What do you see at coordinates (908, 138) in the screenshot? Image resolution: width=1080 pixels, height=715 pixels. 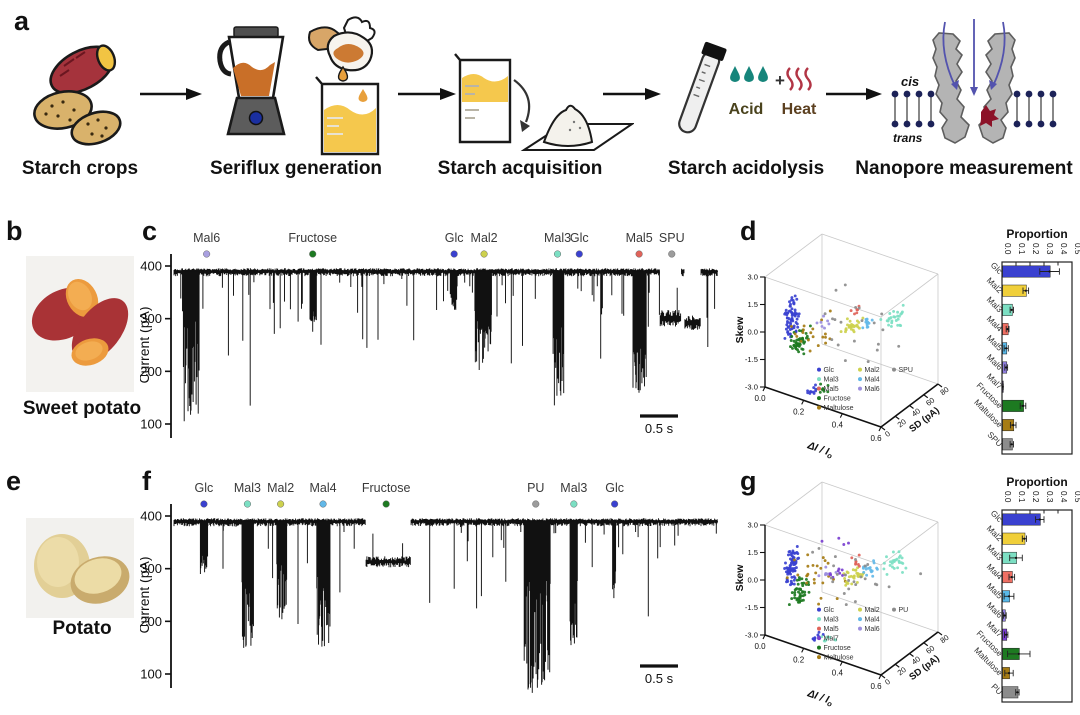 I see `trans-label: trans` at bounding box center [908, 138].